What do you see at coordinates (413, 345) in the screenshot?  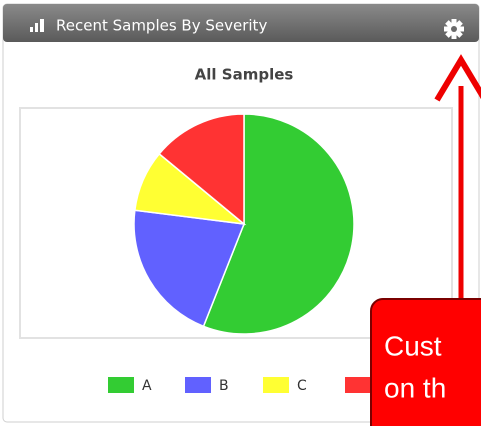 I see `callout-text: Cust` at bounding box center [413, 345].